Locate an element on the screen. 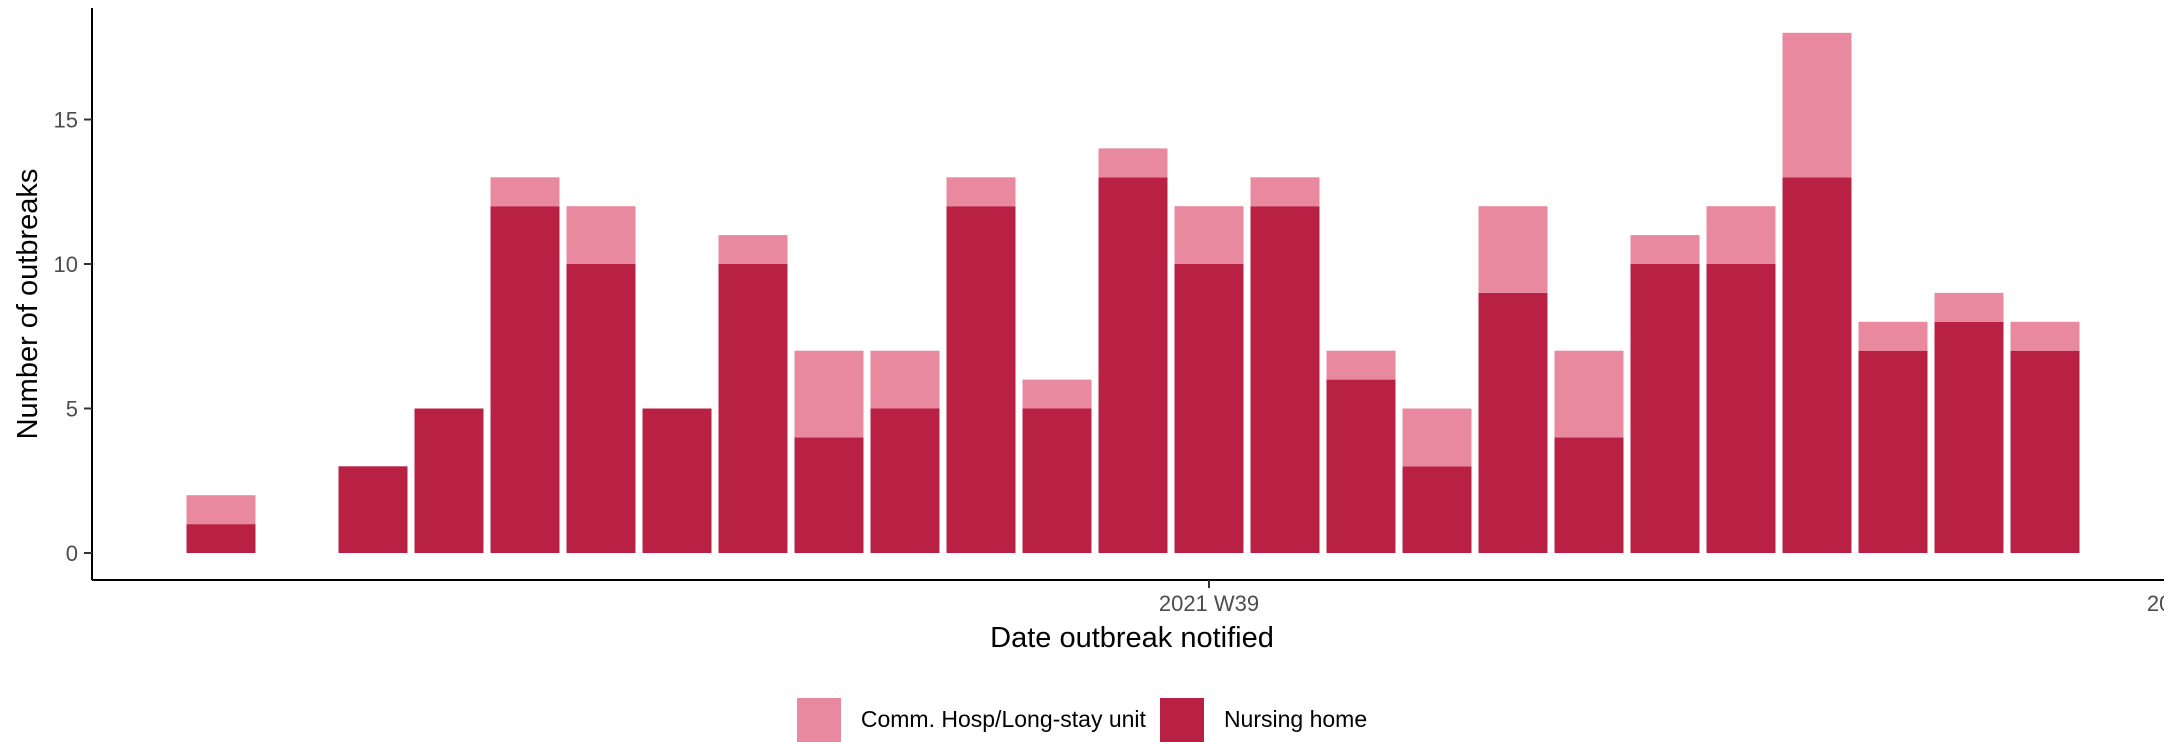 The height and width of the screenshot is (742, 2164). x-axis-title: Date outbreak notified is located at coordinates (1132, 638).